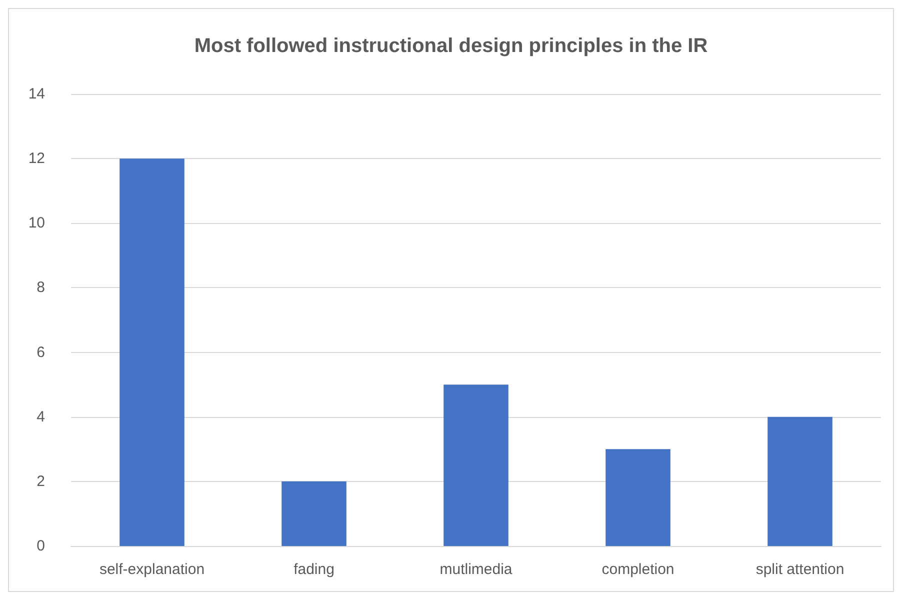  I want to click on x-tick-label: mutlimedia, so click(476, 569).